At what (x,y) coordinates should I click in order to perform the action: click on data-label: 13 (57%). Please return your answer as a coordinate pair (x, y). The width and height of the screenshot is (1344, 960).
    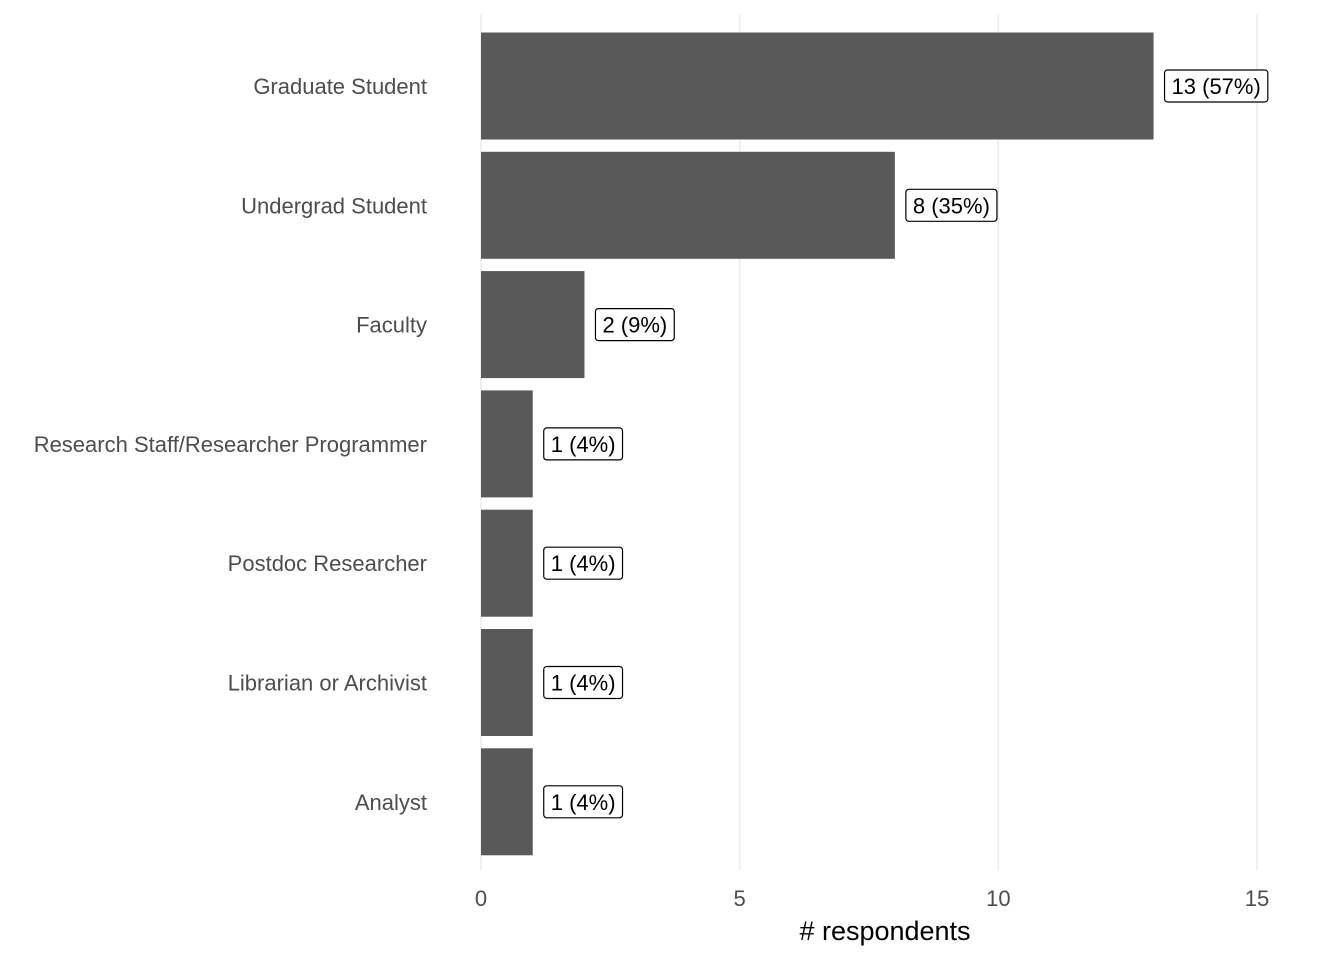
    Looking at the image, I should click on (1216, 86).